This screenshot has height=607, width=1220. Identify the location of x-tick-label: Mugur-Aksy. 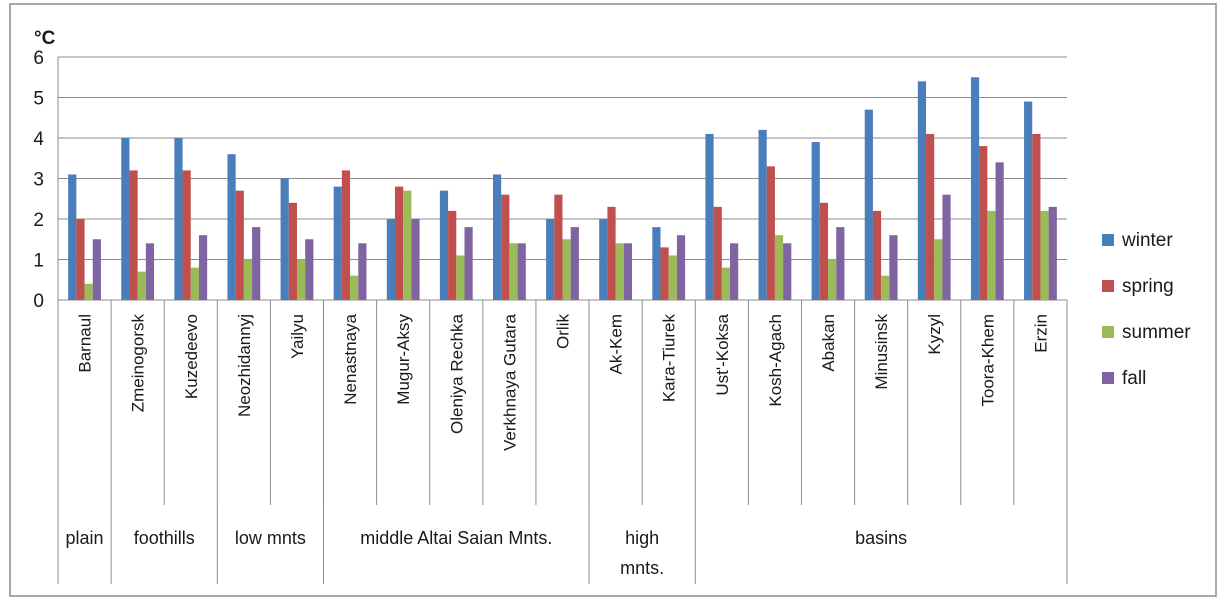
(403, 359).